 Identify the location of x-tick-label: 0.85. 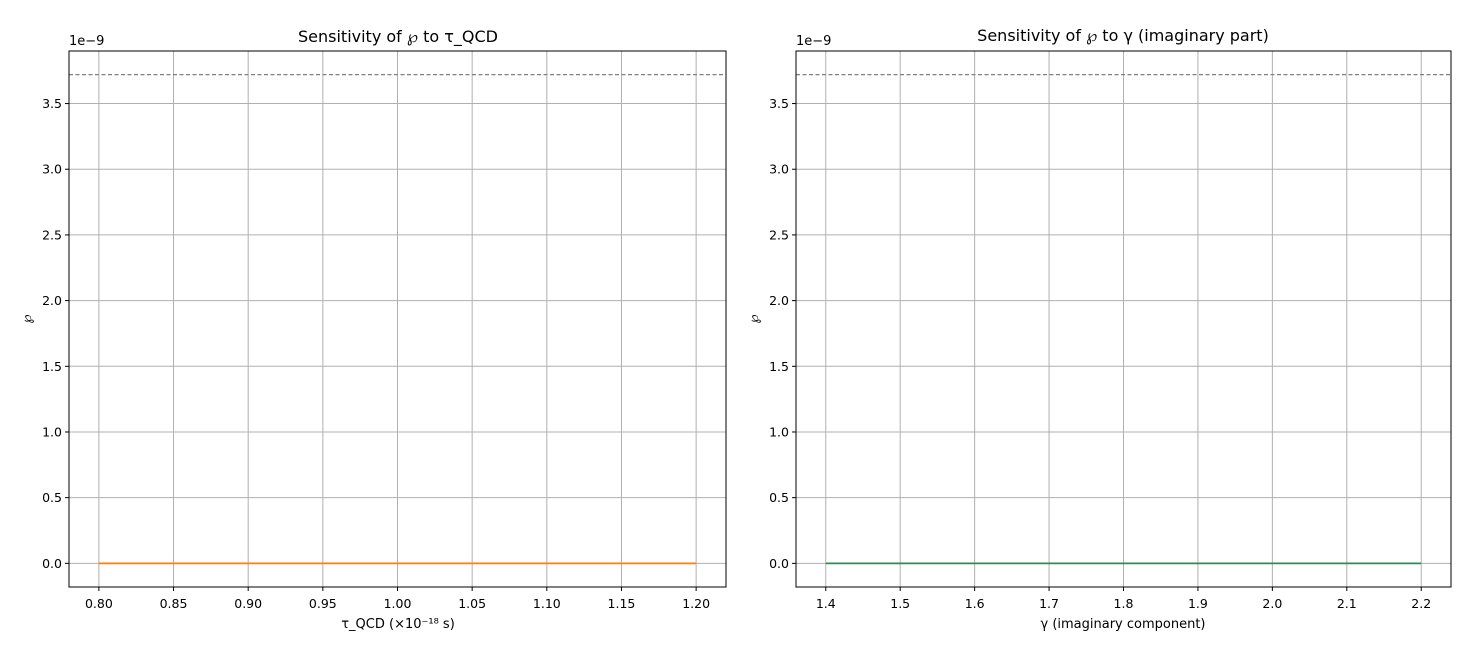
(174, 603).